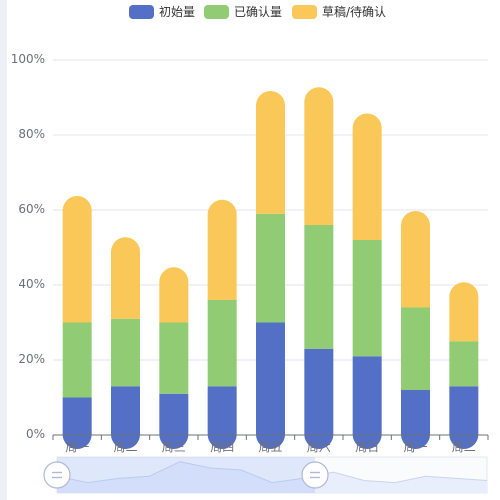  Describe the element at coordinates (177, 12) in the screenshot. I see `legend-label-initial: 初始量` at that location.